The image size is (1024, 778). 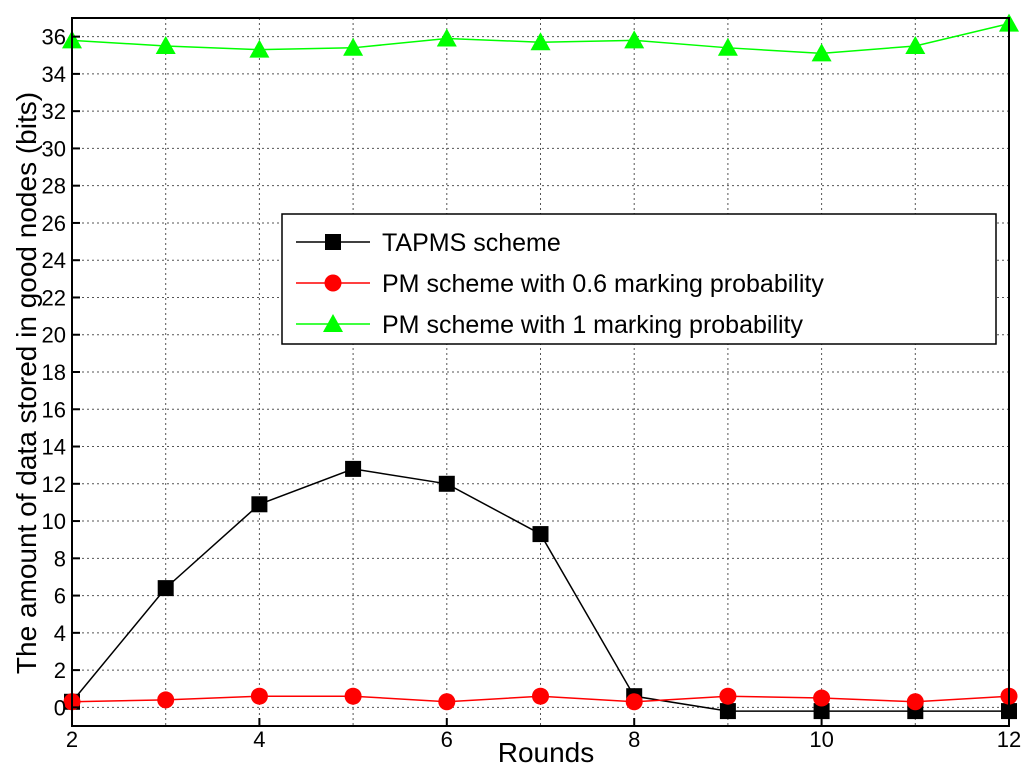 What do you see at coordinates (54, 111) in the screenshot?
I see `y-tick-label: 32` at bounding box center [54, 111].